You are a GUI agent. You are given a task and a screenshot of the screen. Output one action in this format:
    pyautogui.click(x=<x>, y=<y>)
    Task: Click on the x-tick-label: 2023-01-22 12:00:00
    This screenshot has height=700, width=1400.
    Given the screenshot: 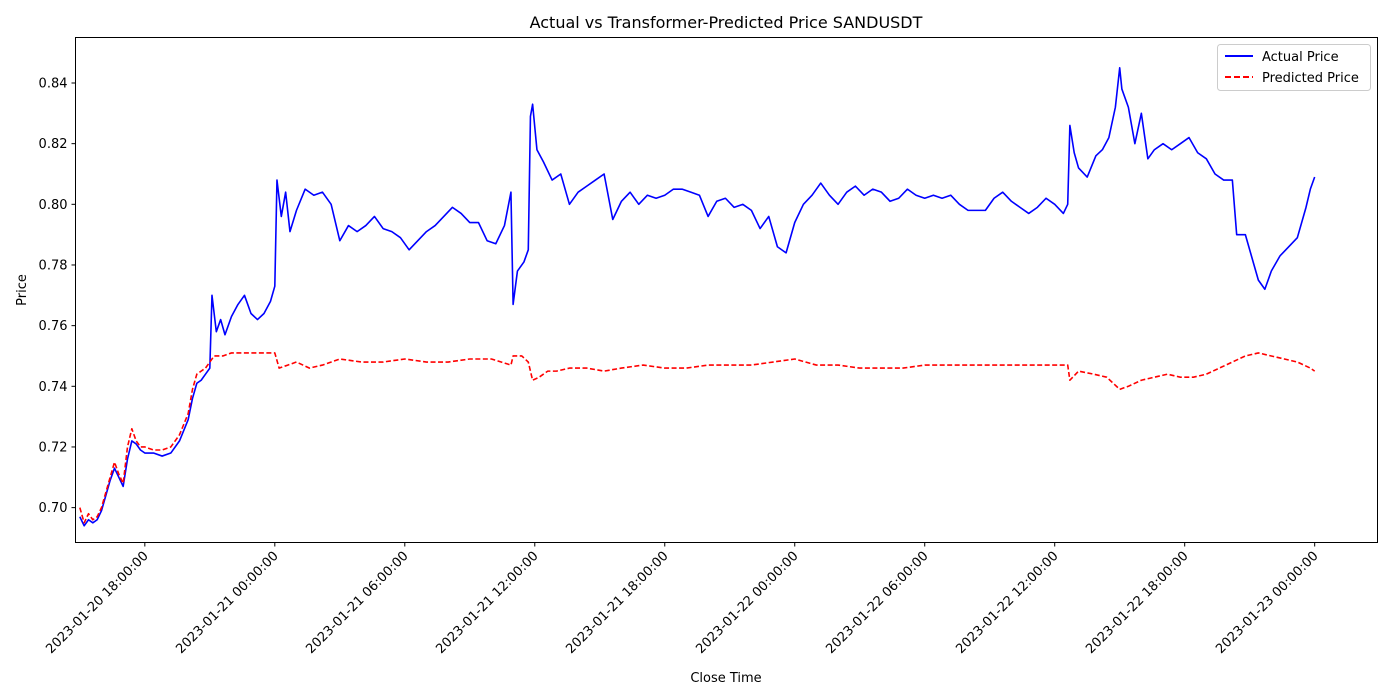 What is the action you would take?
    pyautogui.click(x=1007, y=603)
    